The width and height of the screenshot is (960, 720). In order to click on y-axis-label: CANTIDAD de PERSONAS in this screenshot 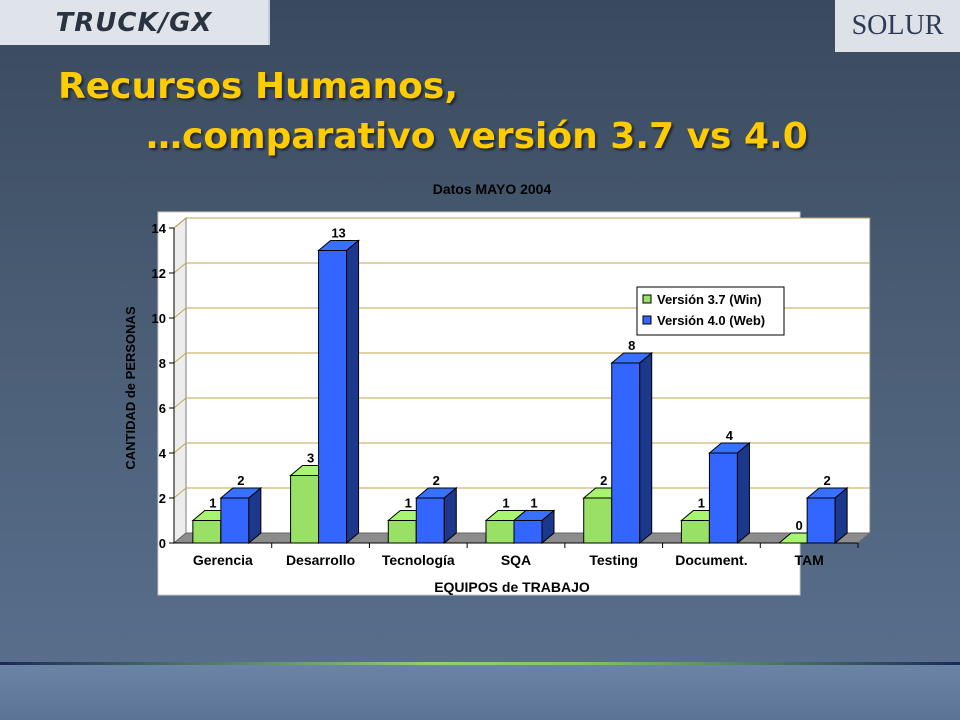, I will do `click(130, 388)`.